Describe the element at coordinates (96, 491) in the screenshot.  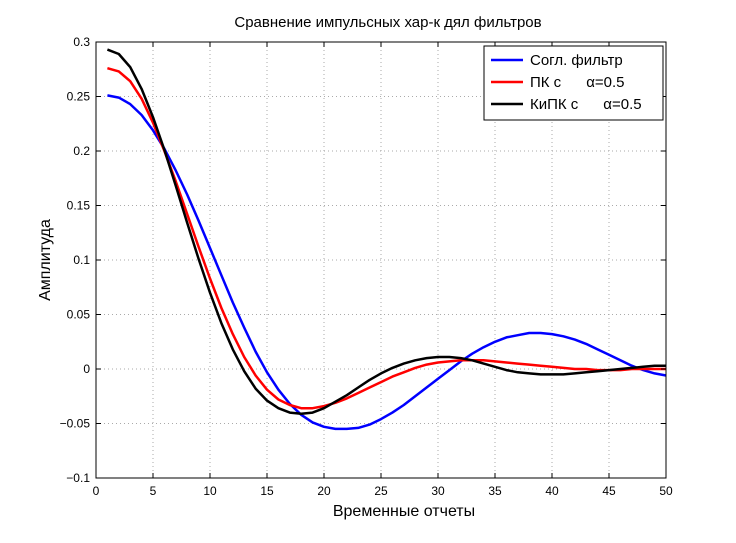
I see `x-tick-label: 0` at that location.